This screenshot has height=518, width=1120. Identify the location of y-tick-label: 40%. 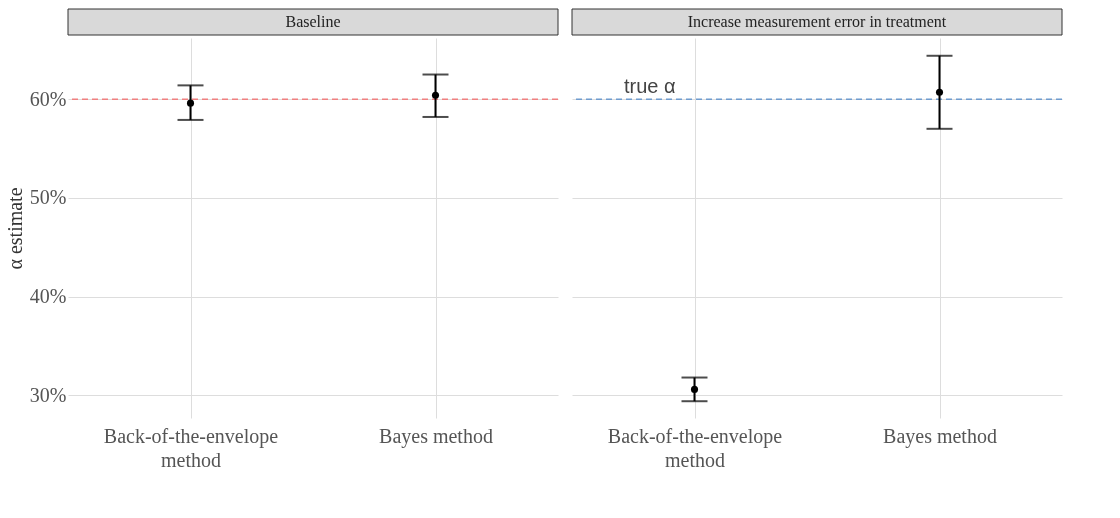
(48, 296).